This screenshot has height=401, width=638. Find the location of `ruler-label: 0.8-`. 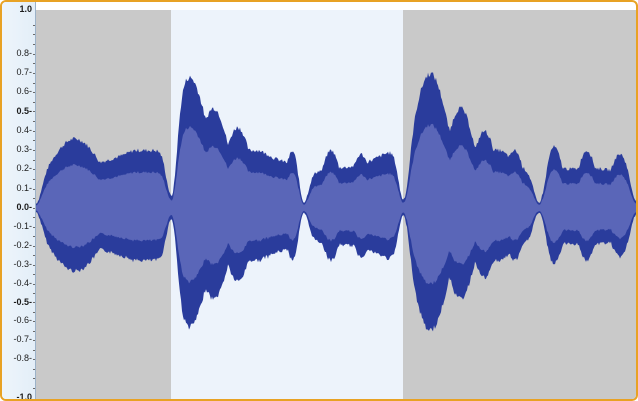

ruler-label: 0.8- is located at coordinates (24, 52).